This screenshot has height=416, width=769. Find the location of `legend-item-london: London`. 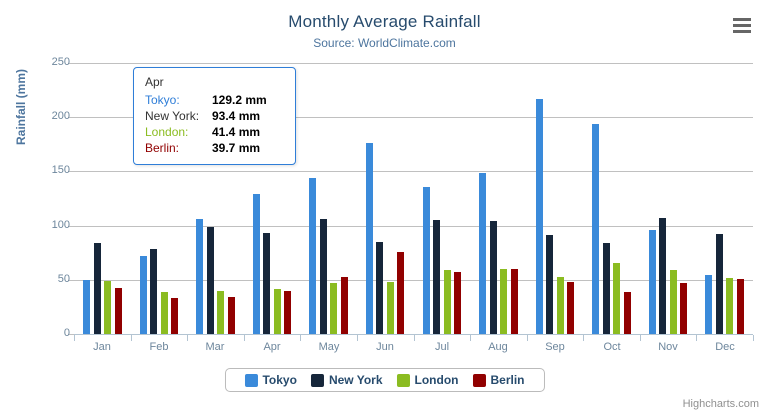

legend-item-london: London is located at coordinates (427, 380).